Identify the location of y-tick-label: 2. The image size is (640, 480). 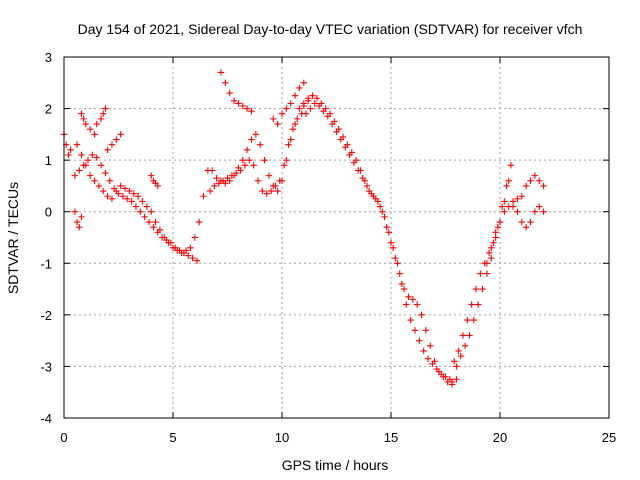
(48, 109).